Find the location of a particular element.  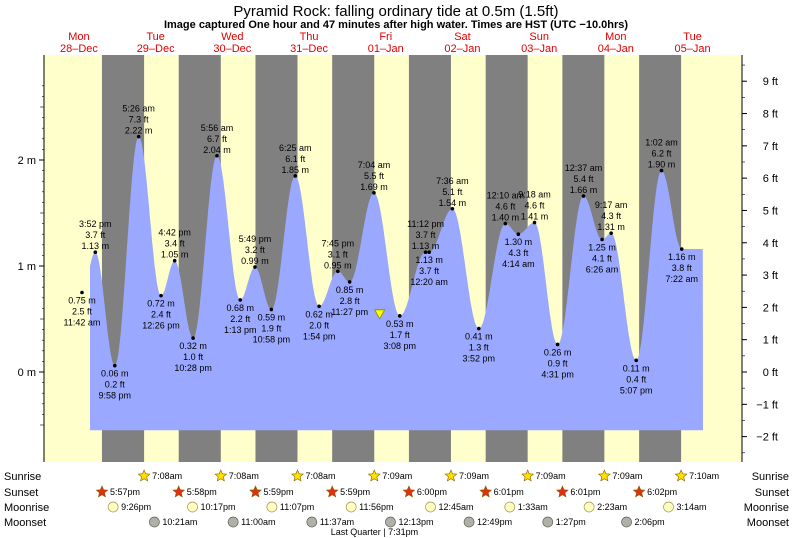

extreme-label: 1.30 m is located at coordinates (519, 242).